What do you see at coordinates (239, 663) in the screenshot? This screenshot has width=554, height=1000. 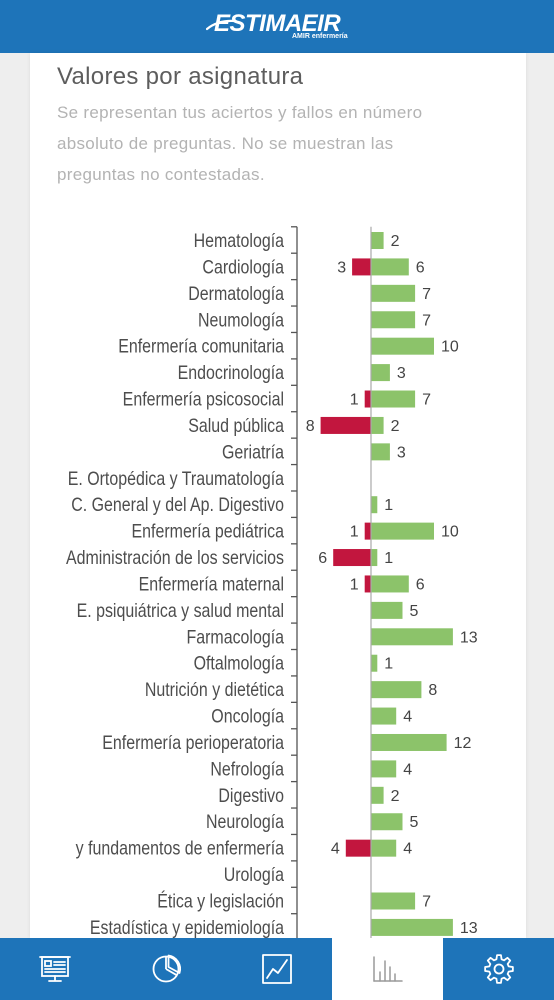 I see `category-label: Oftalmología` at bounding box center [239, 663].